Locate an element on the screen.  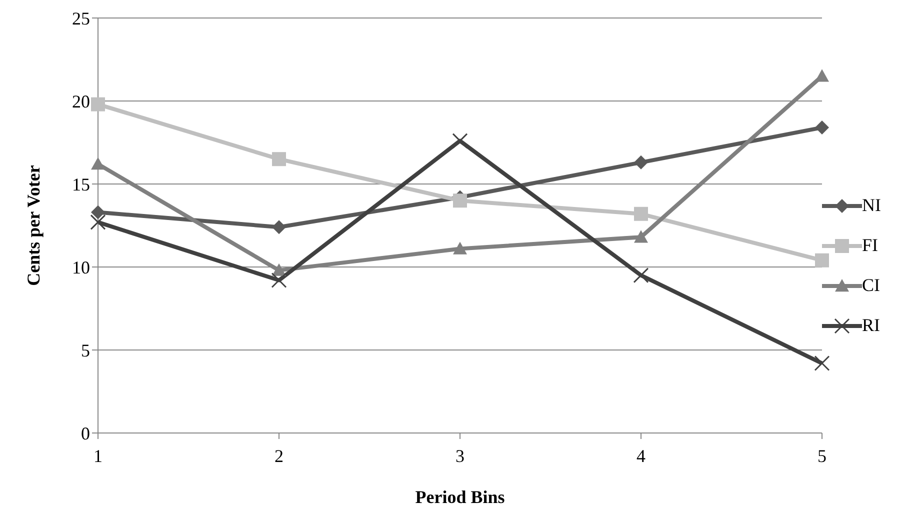
y-axis-title: Cents per Voter is located at coordinates (33, 225).